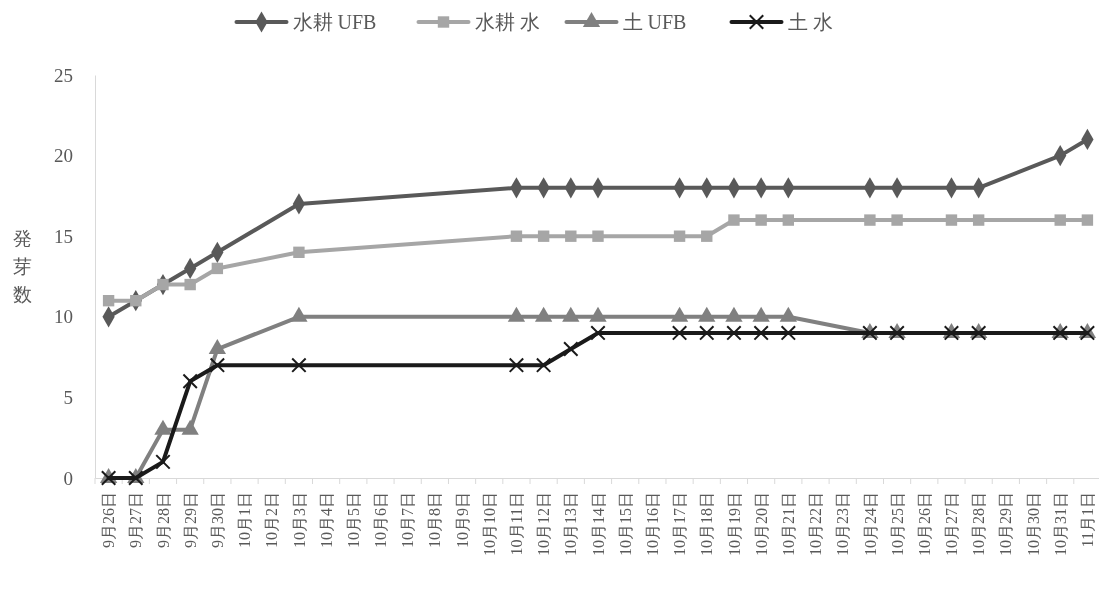  What do you see at coordinates (245, 520) in the screenshot?
I see `x-tick-label: 10月1日` at bounding box center [245, 520].